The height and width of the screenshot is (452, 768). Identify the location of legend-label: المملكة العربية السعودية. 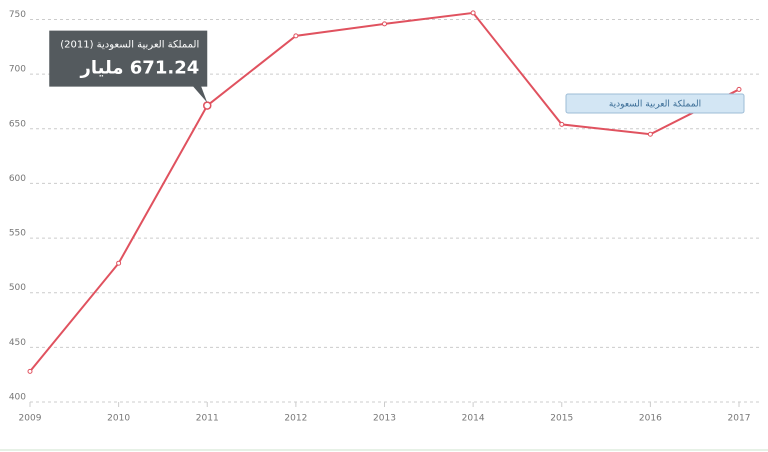
(655, 105).